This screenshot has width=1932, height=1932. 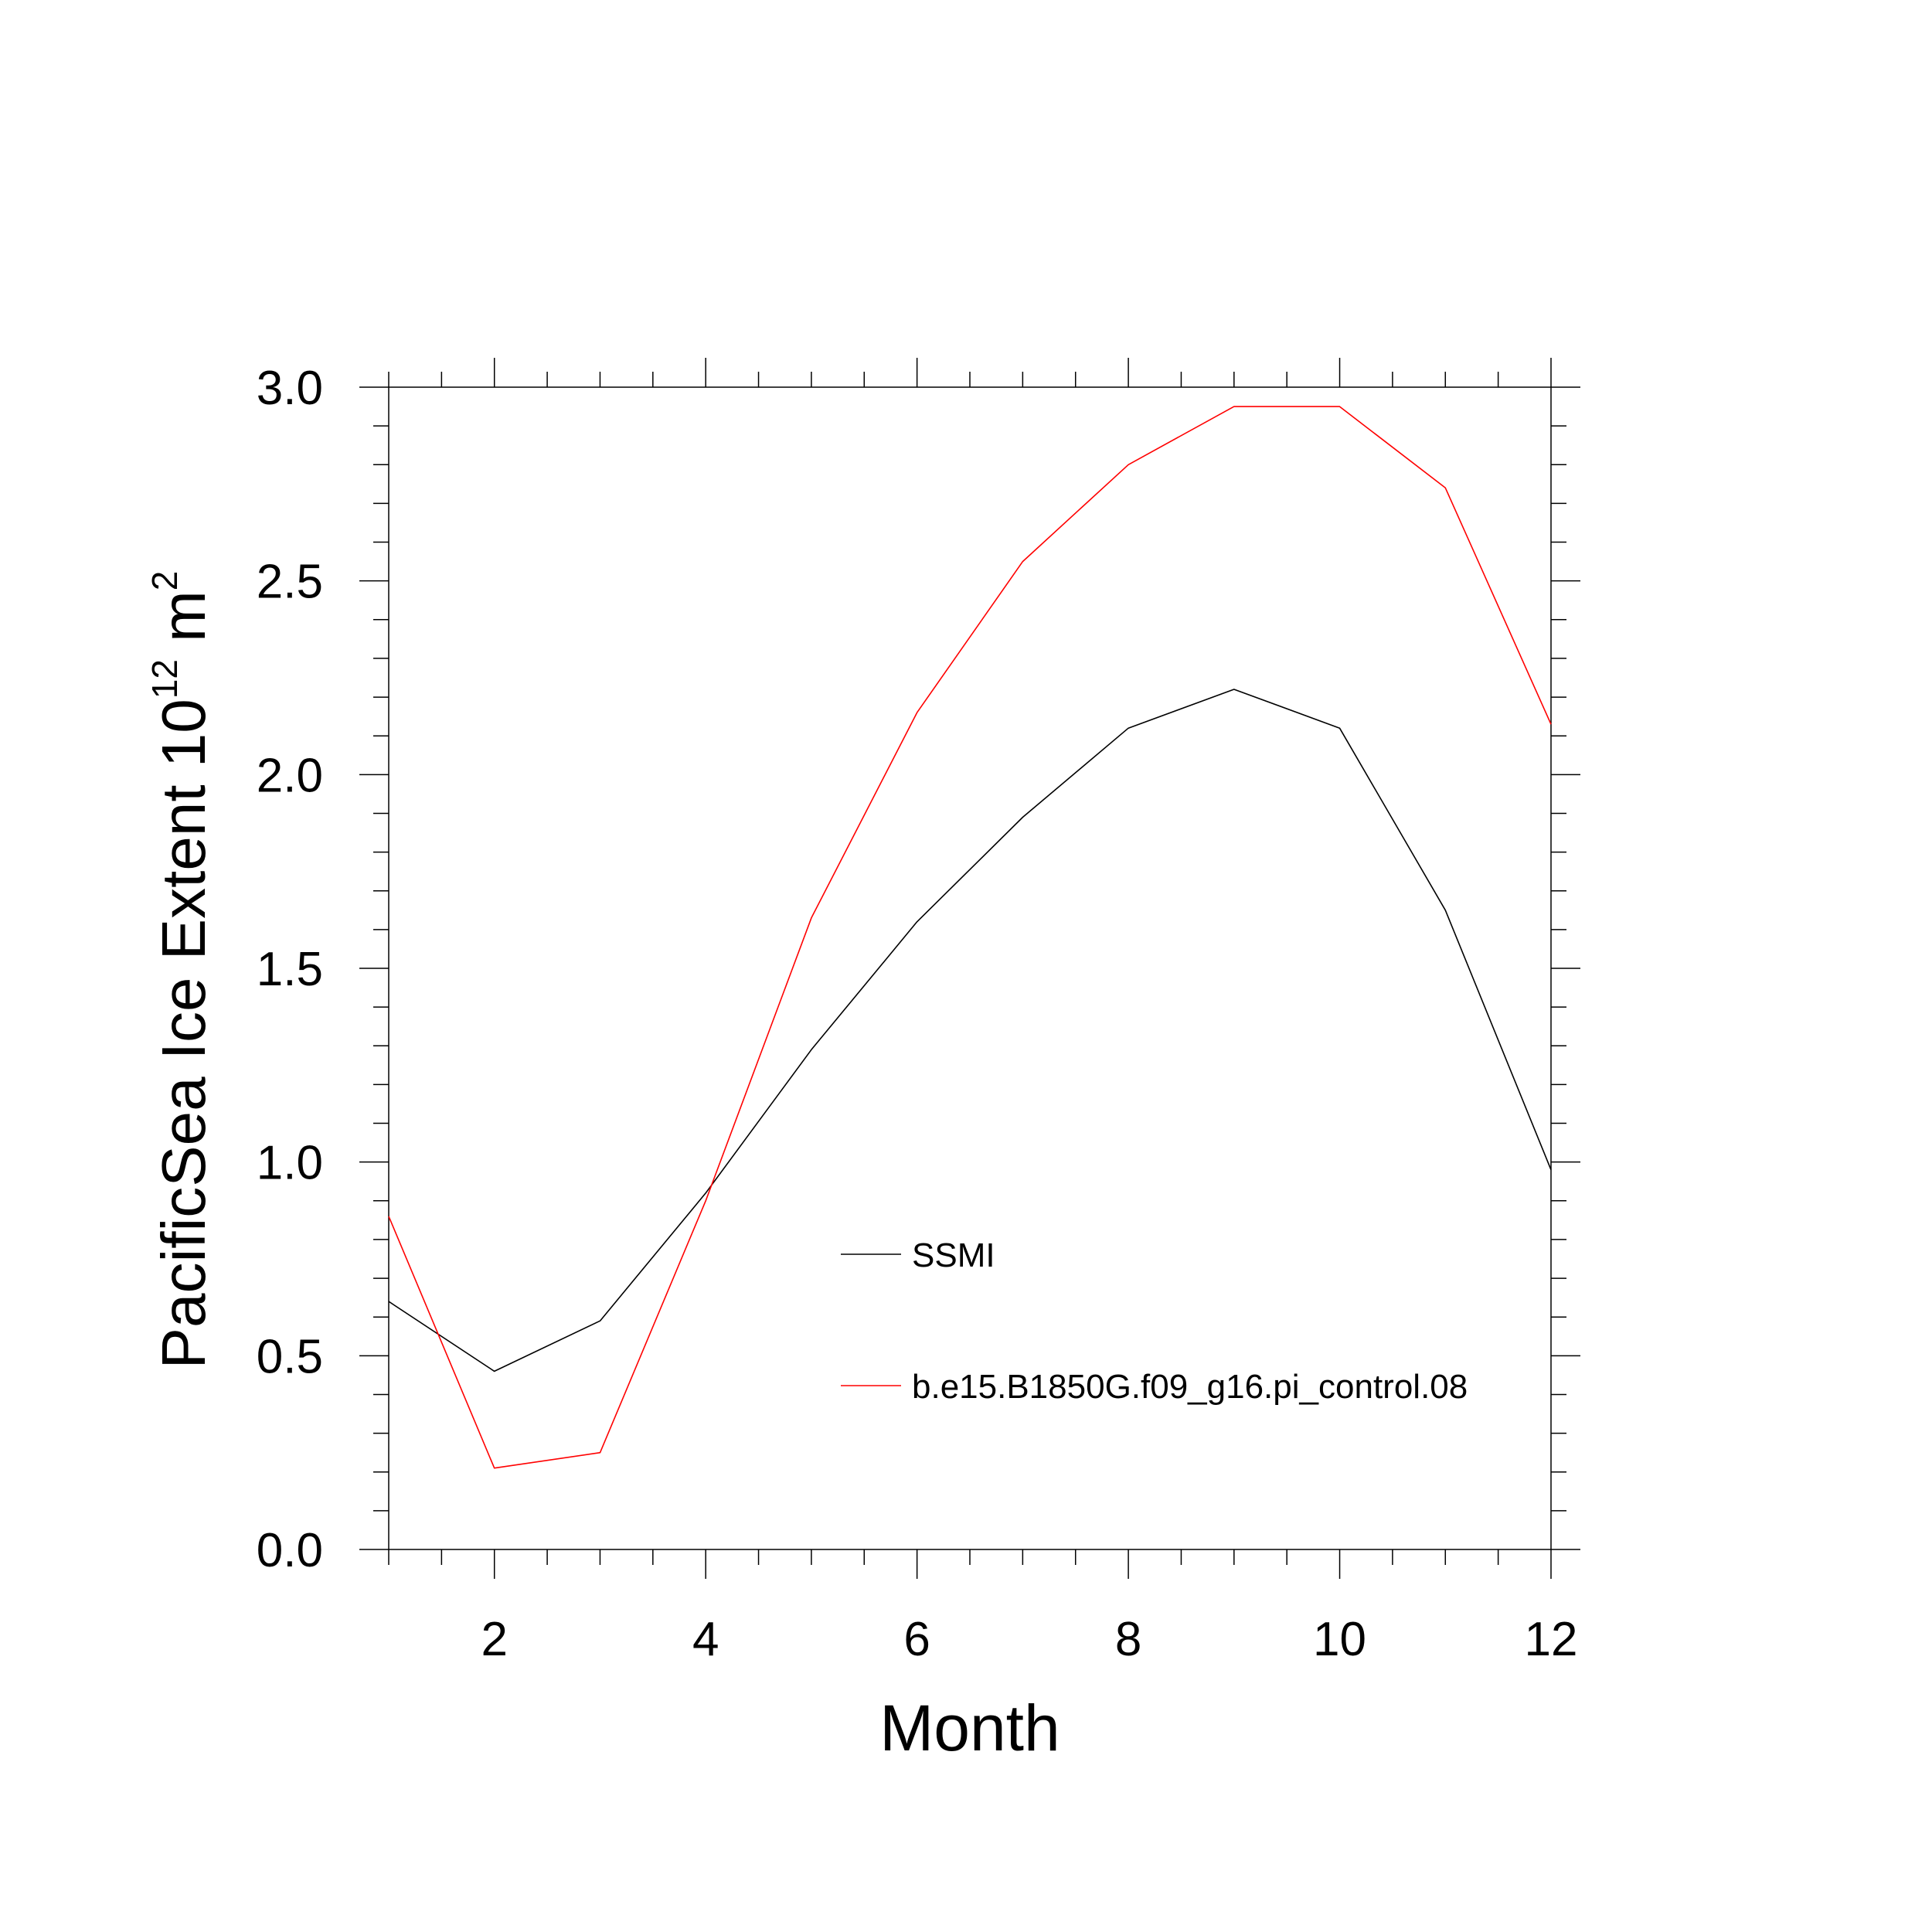 I want to click on svg-text: PacificSea Ice Extent 1012 m2, so click(x=182, y=970).